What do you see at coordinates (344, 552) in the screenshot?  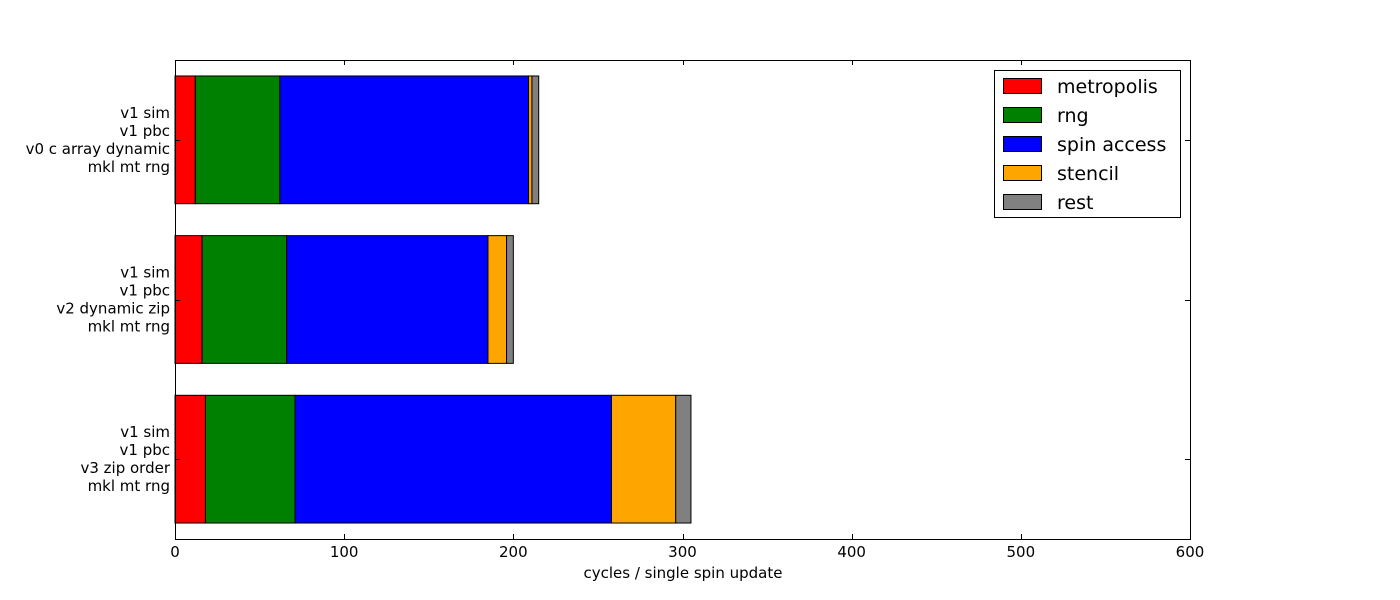 I see `x-tick-label-1: 100` at bounding box center [344, 552].